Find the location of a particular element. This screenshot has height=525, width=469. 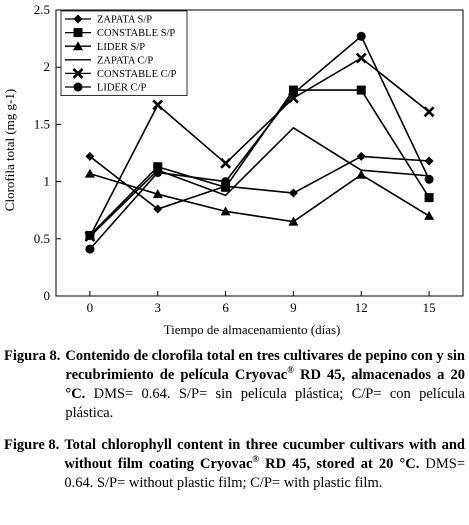

legend-label: LIDER S/P is located at coordinates (121, 47).